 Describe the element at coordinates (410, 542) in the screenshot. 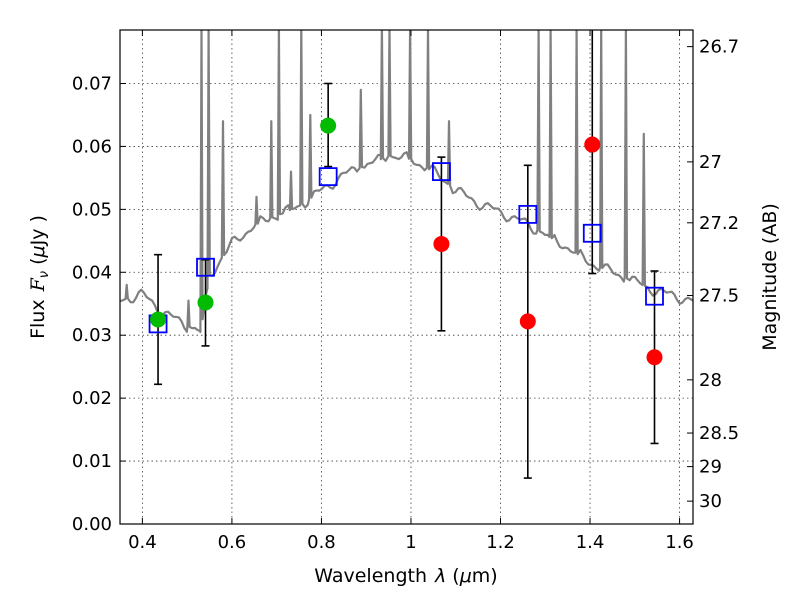

I see `x-tick-label: 1` at that location.